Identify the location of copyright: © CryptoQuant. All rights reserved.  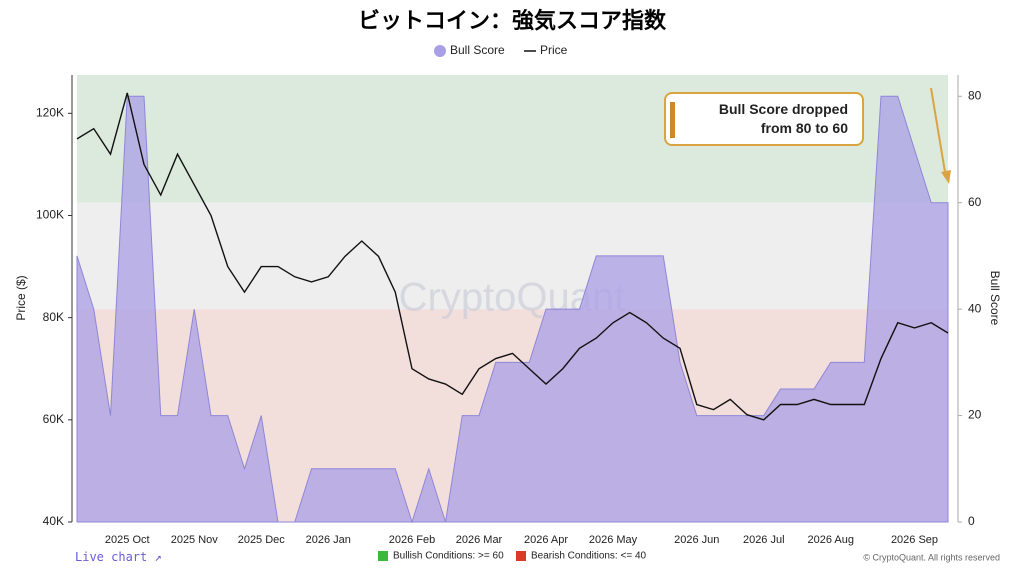
(931, 557).